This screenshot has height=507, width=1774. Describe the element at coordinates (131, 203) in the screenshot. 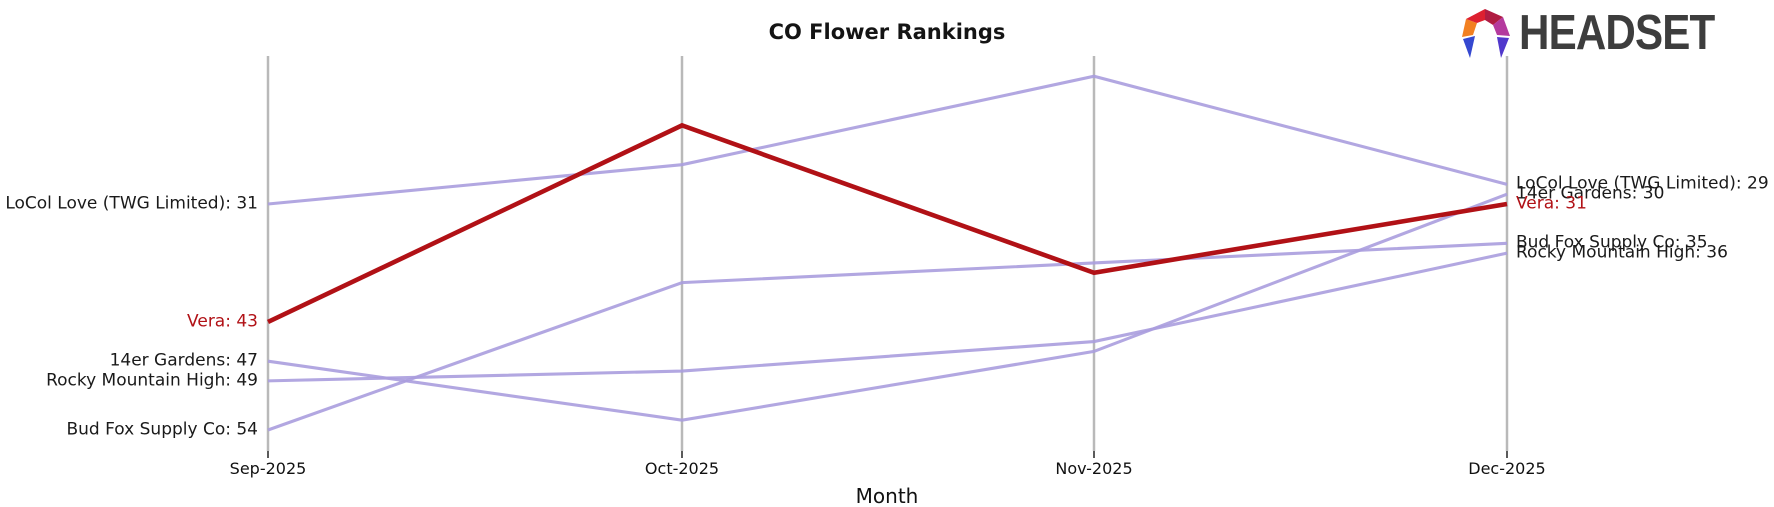

I see `series-label-left-locol-love-twg-limited: LoCol Love (TWG Limited): 31` at that location.